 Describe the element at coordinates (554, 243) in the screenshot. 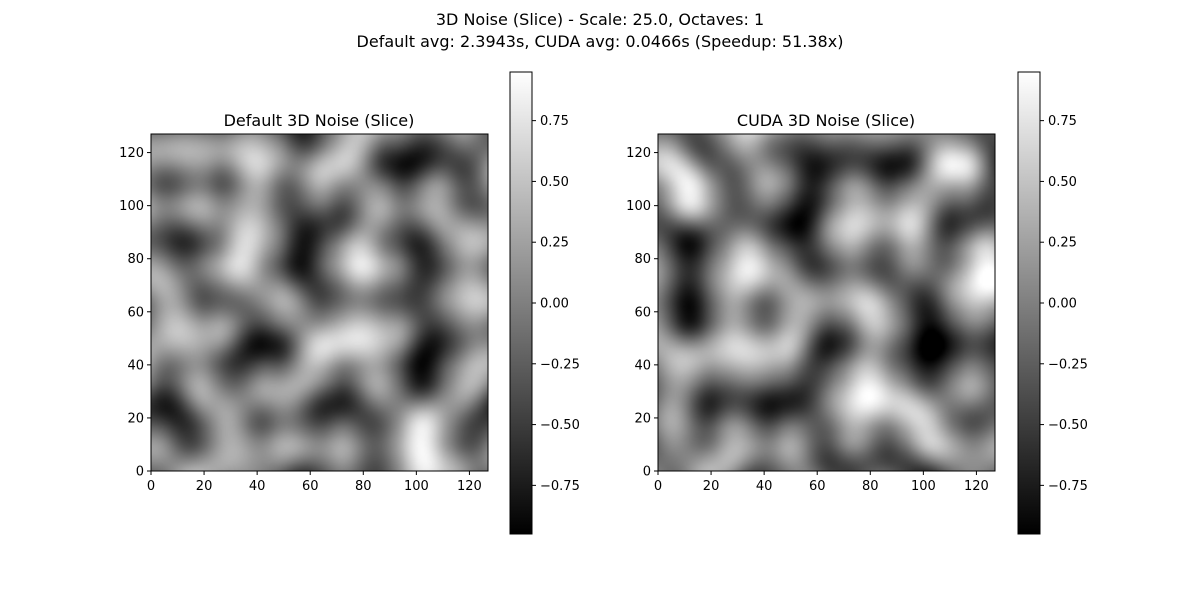

I see `colorbar-tick-label-0-2: 0.25` at that location.